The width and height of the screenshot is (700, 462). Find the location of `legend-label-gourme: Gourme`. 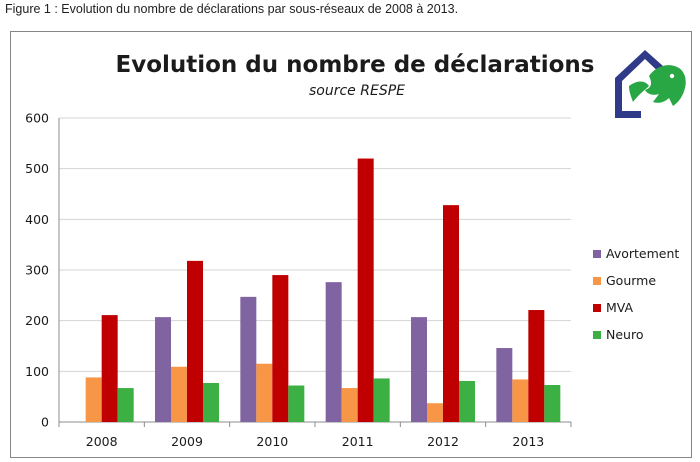

legend-label-gourme: Gourme is located at coordinates (631, 280).